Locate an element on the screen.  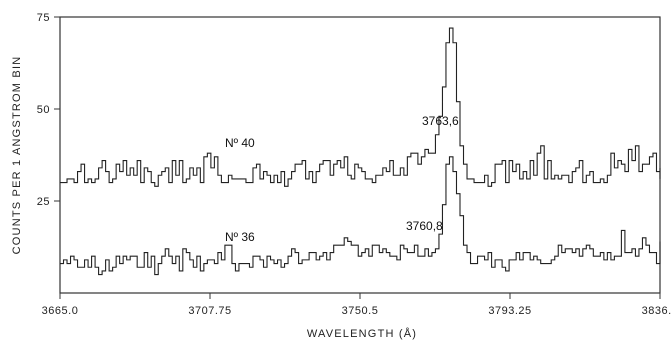
y-axis: 25 50 75 is located at coordinates (48, 110).